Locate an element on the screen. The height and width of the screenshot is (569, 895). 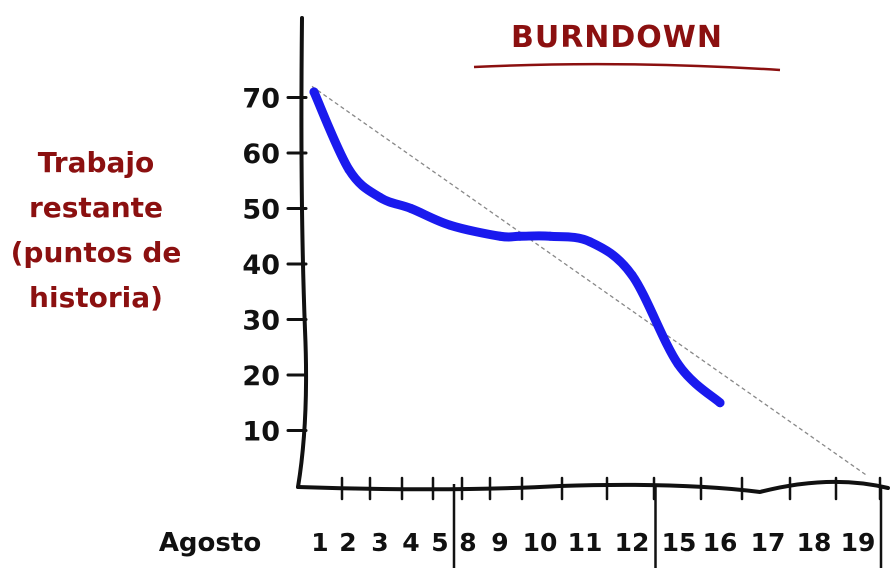
x-axis is located at coordinates (593, 487).